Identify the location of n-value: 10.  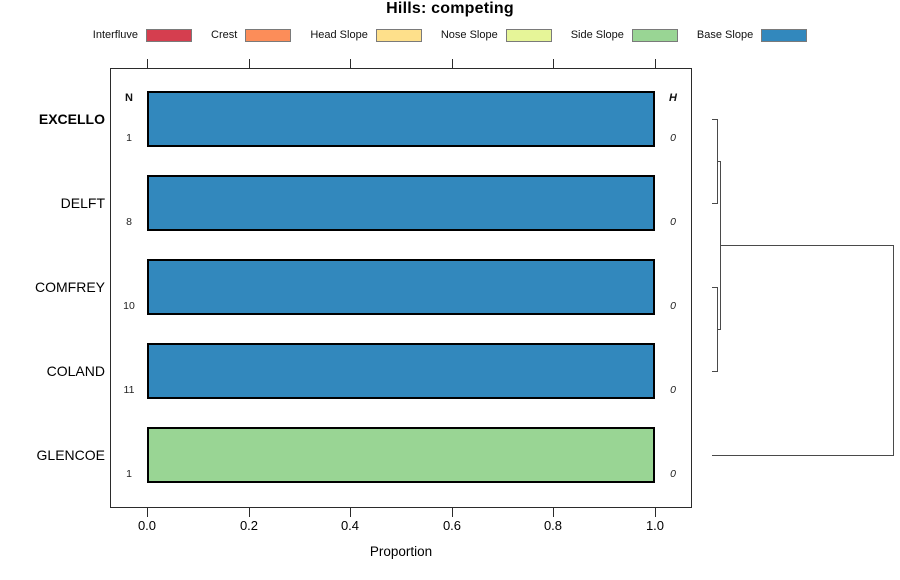
(129, 306).